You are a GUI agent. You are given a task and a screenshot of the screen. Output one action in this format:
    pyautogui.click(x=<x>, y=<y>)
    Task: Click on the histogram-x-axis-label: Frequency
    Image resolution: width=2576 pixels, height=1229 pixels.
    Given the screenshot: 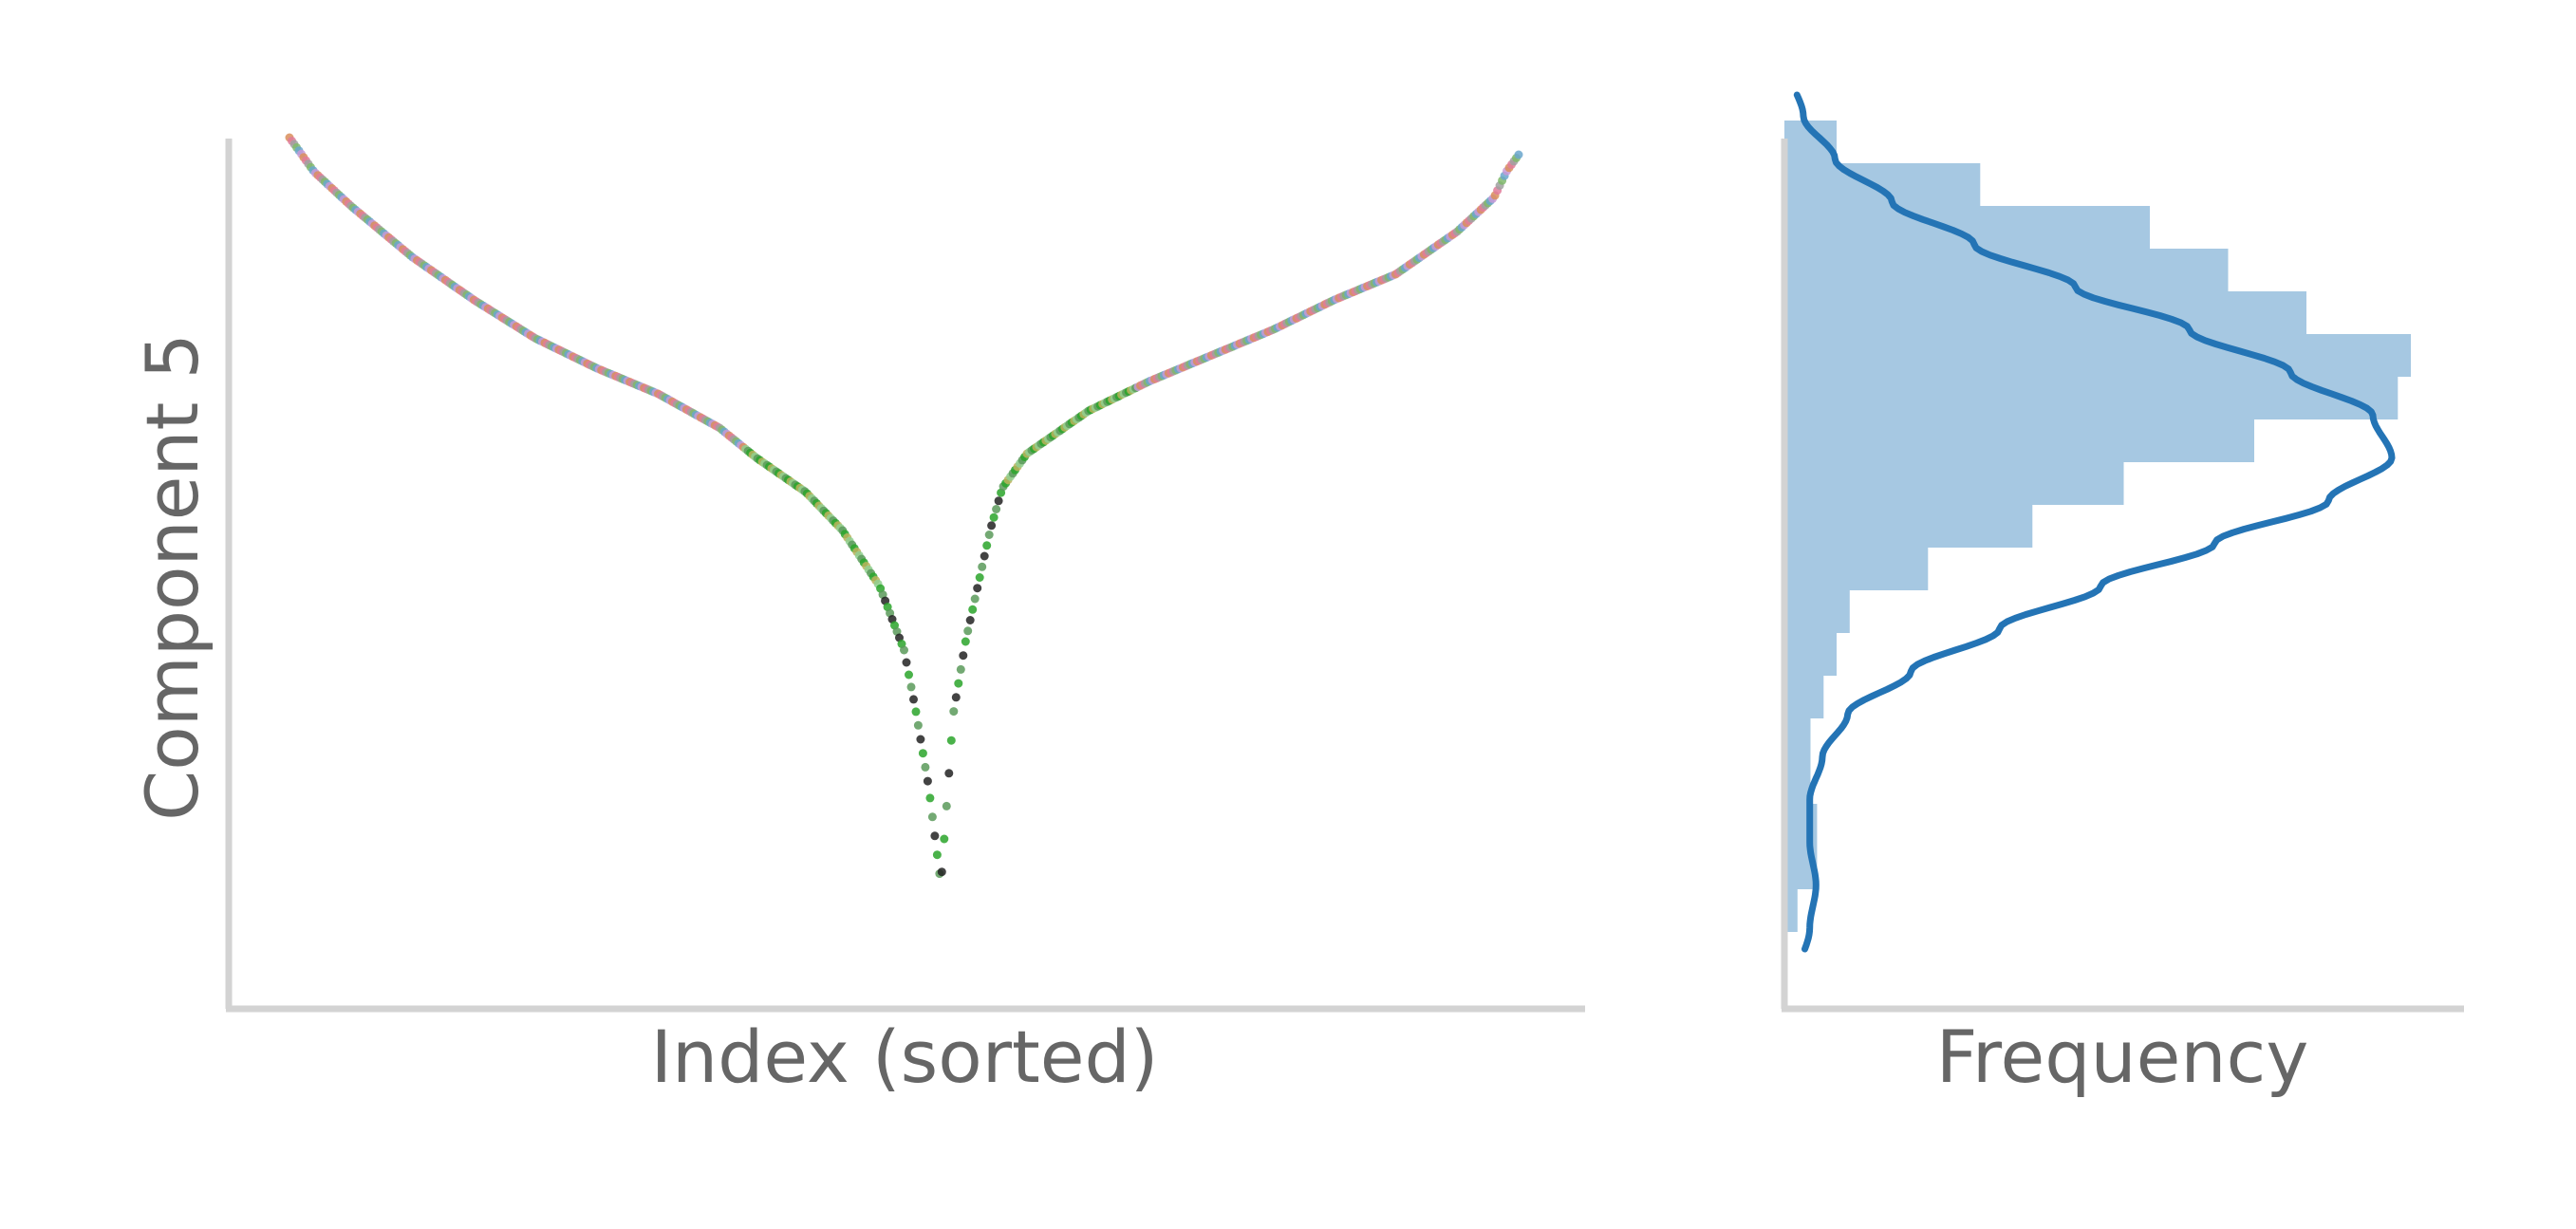 What is the action you would take?
    pyautogui.click(x=2123, y=1057)
    